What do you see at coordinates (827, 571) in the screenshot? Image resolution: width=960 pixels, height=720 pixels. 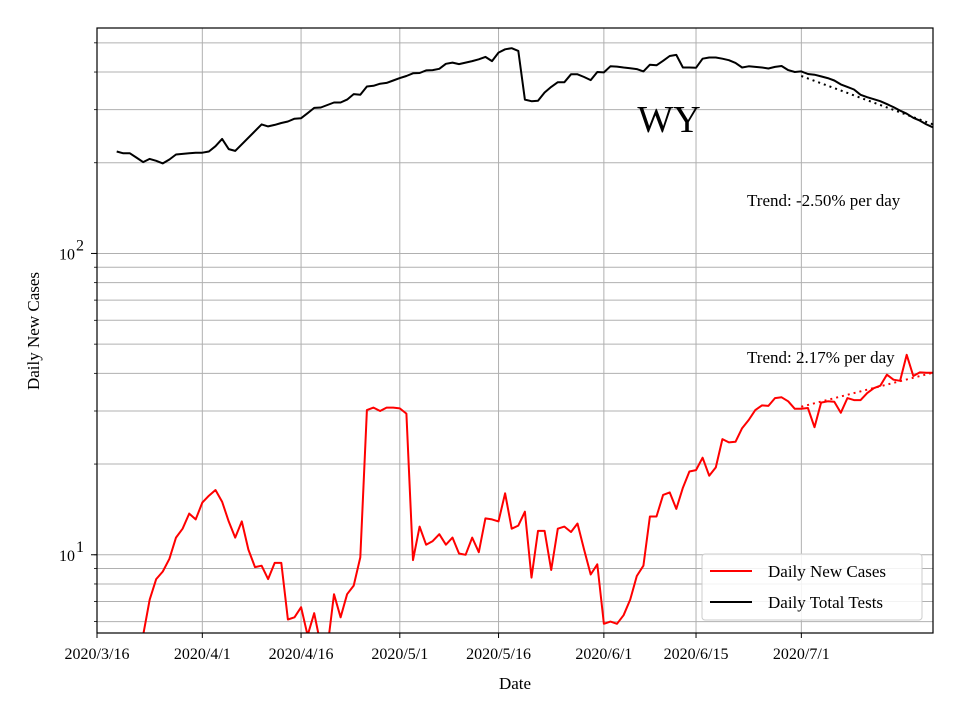 I see `legend-label-daily-new-cases: Daily New Cases` at bounding box center [827, 571].